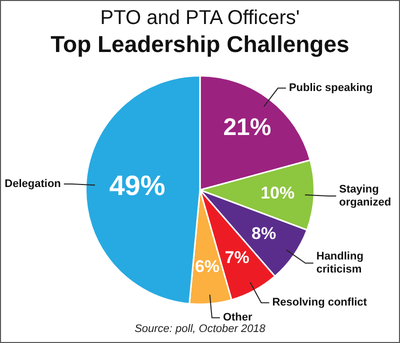  Describe the element at coordinates (320, 302) in the screenshot. I see `slice-label: Resolving conflict` at that location.